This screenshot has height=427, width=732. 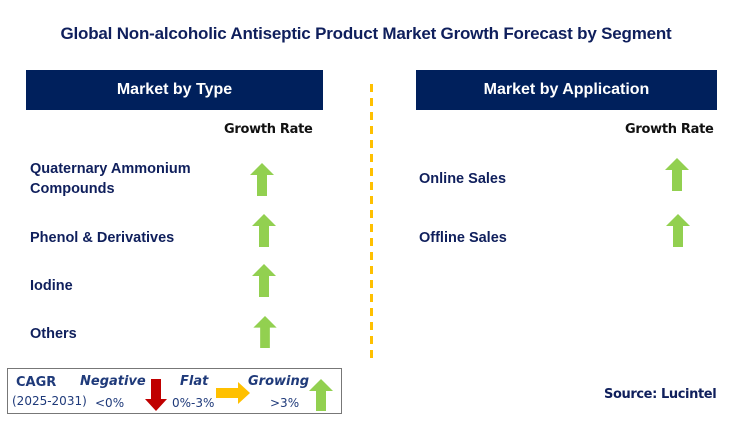 What do you see at coordinates (53, 334) in the screenshot?
I see `type-item-others: Others` at bounding box center [53, 334].